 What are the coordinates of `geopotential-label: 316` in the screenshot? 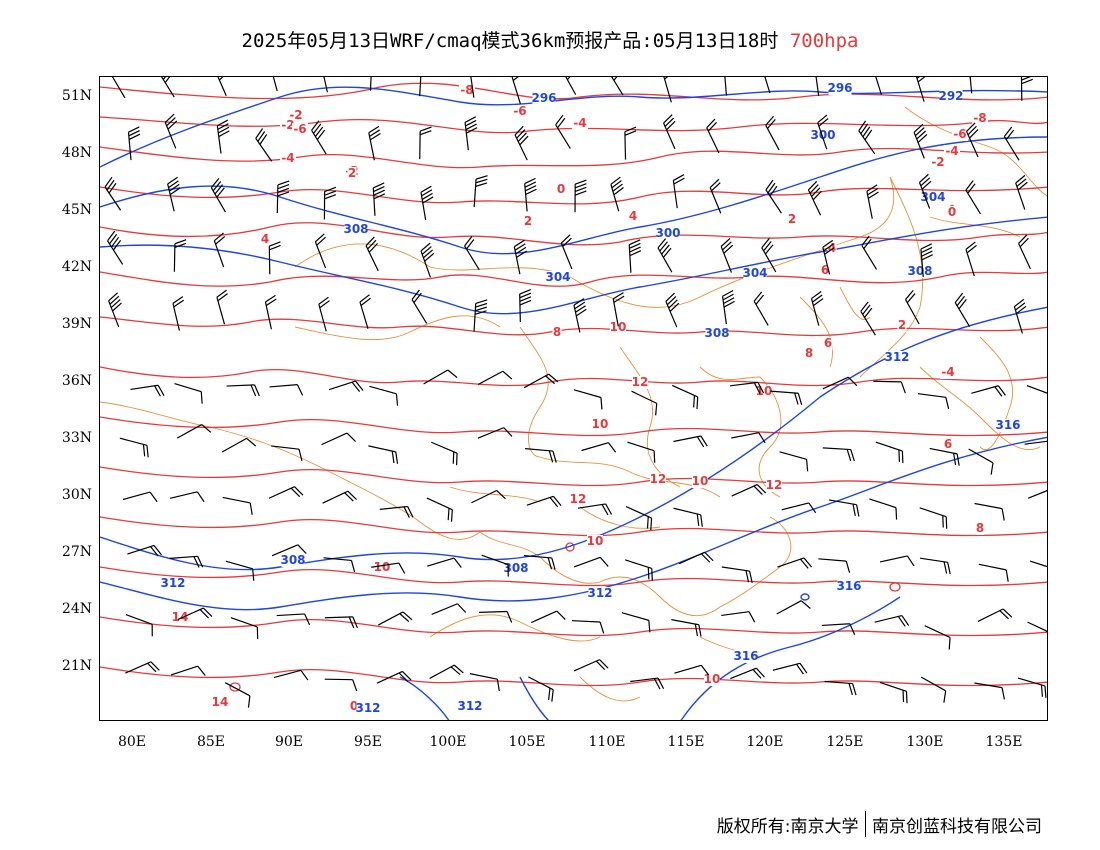 It's located at (745, 656).